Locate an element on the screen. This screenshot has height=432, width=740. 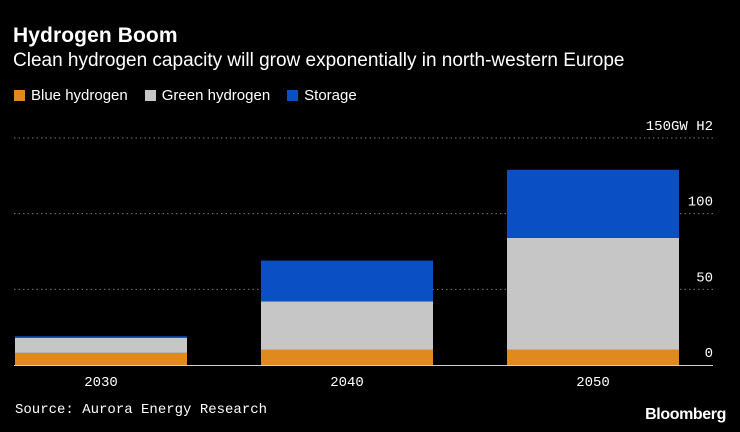
y-tick-label-0: 0 is located at coordinates (709, 354).